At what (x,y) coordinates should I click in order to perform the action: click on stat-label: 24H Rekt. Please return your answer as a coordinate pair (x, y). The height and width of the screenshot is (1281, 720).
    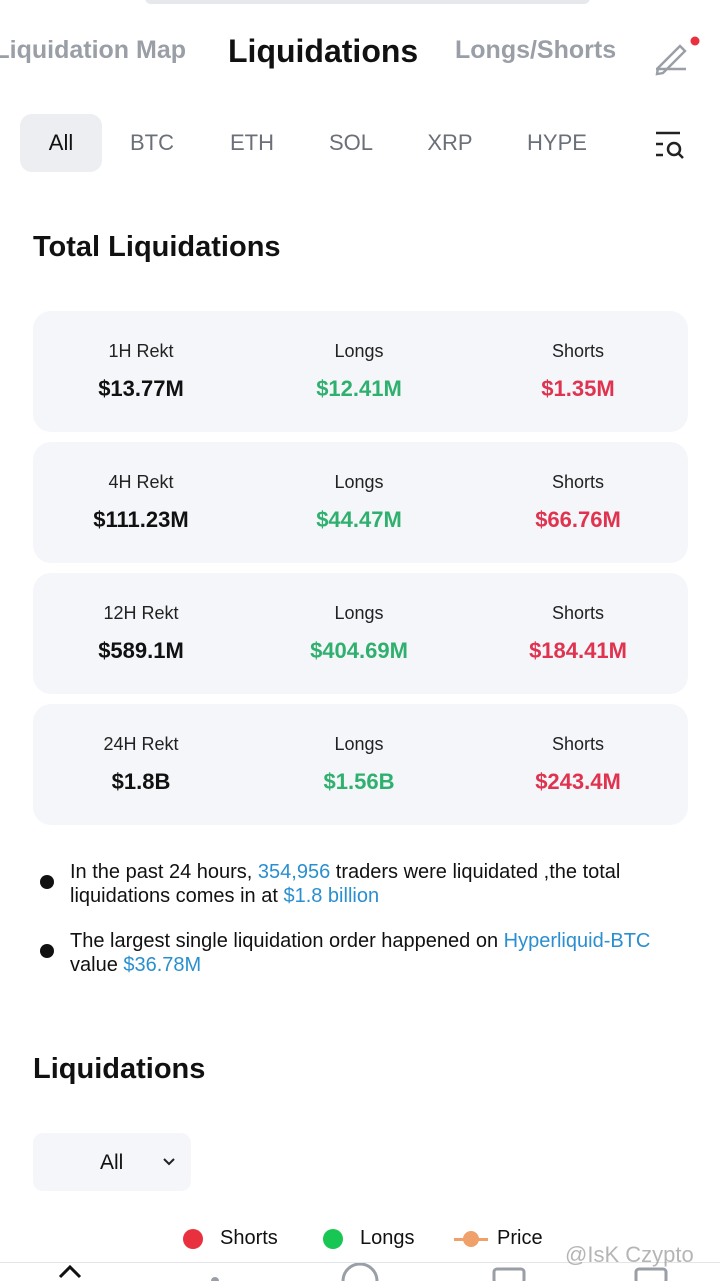
    Looking at the image, I should click on (141, 744).